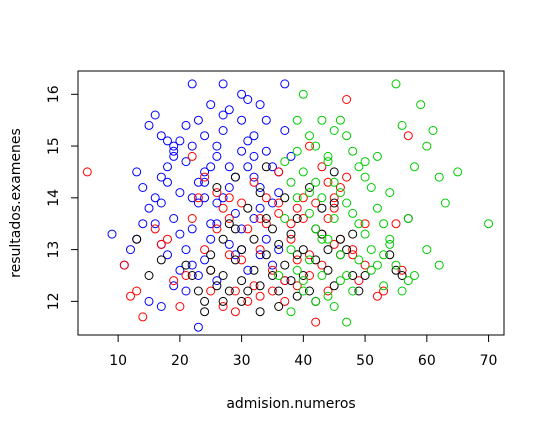 The height and width of the screenshot is (432, 545). What do you see at coordinates (54, 94) in the screenshot?
I see `y-tick-label: 16` at bounding box center [54, 94].